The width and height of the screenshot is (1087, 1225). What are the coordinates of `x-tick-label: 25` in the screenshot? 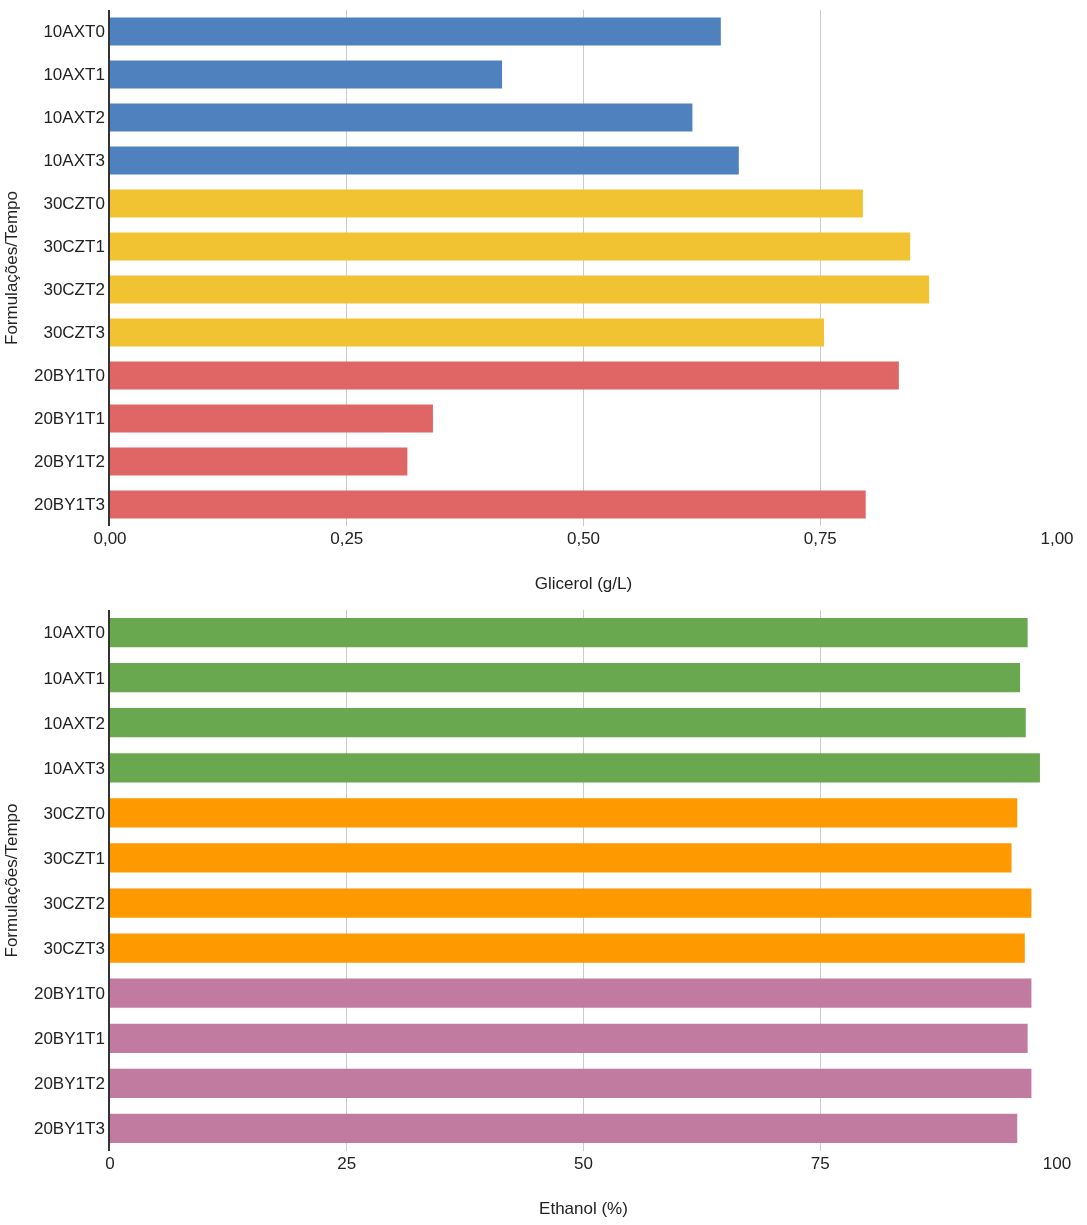 It's located at (347, 1163).